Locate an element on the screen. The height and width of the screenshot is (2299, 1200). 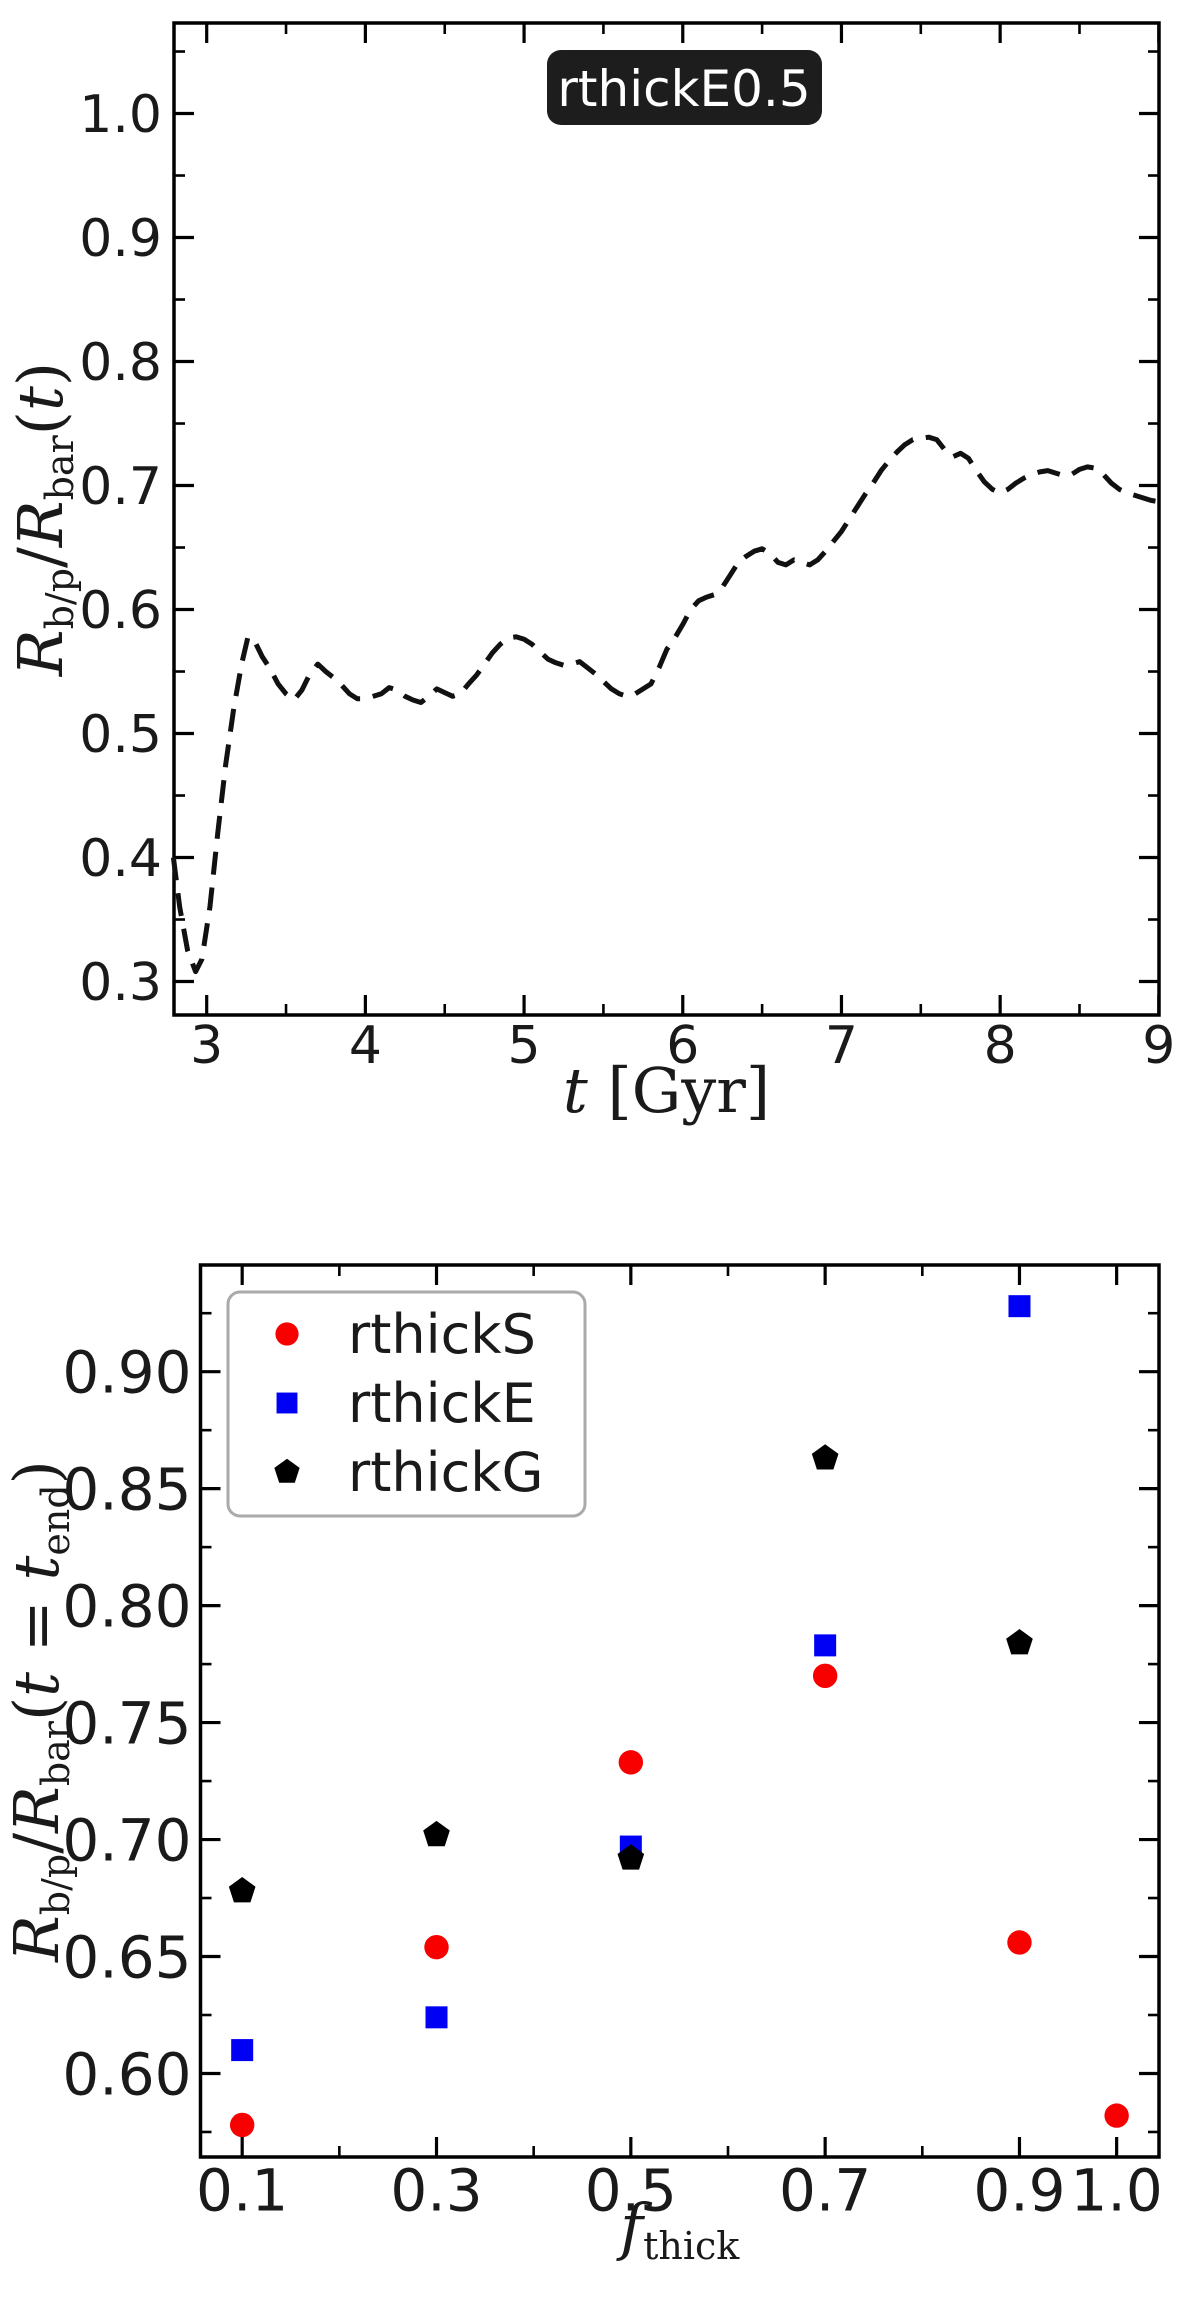
legend-box is located at coordinates (406, 1404).